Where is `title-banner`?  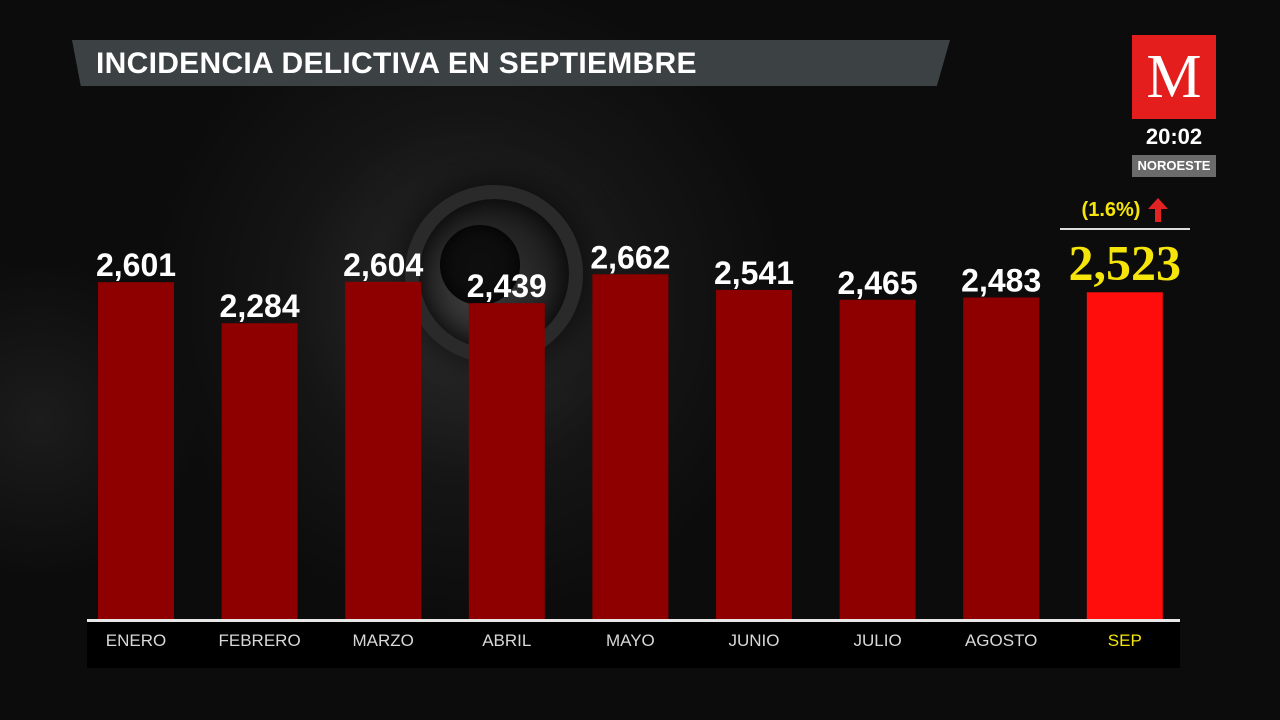
title-banner is located at coordinates (511, 63).